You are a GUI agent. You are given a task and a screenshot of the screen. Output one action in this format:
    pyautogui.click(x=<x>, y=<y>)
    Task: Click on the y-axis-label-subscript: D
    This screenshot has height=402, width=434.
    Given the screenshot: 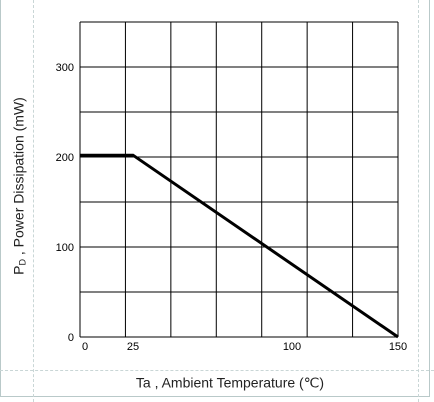 What is the action you would take?
    pyautogui.click(x=22, y=262)
    